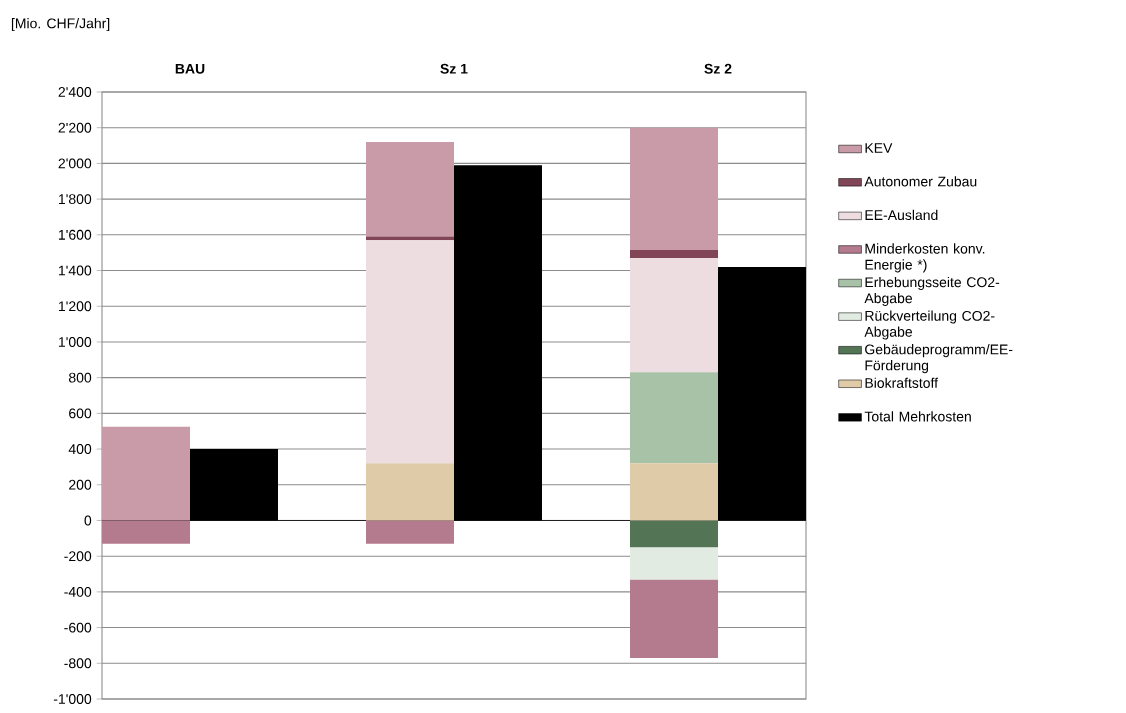 This screenshot has width=1126, height=713. I want to click on legend-label: EE-Ausland, so click(901, 215).